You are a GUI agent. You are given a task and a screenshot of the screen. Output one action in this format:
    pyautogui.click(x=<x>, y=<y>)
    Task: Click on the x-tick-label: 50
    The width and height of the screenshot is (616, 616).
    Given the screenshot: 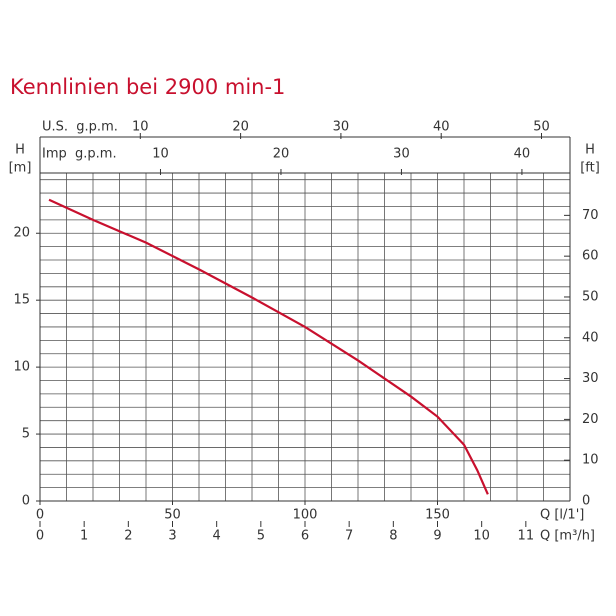 What is the action you would take?
    pyautogui.click(x=172, y=515)
    